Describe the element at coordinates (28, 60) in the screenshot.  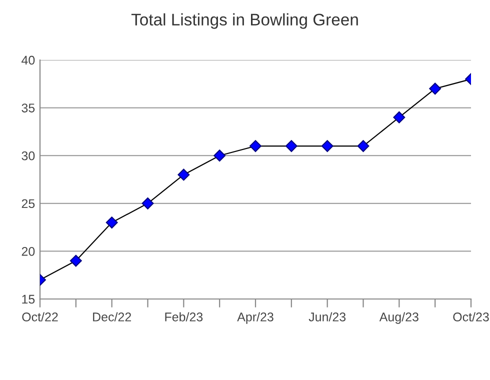
I see `y-tick-label: 40` at that location.